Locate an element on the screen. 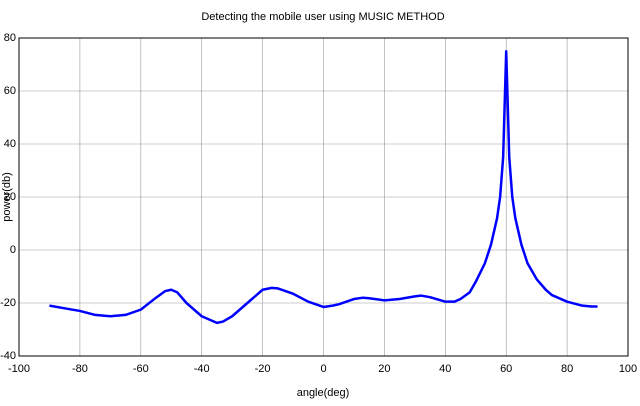 This screenshot has height=406, width=640. x-tick-label: 0 is located at coordinates (323, 369).